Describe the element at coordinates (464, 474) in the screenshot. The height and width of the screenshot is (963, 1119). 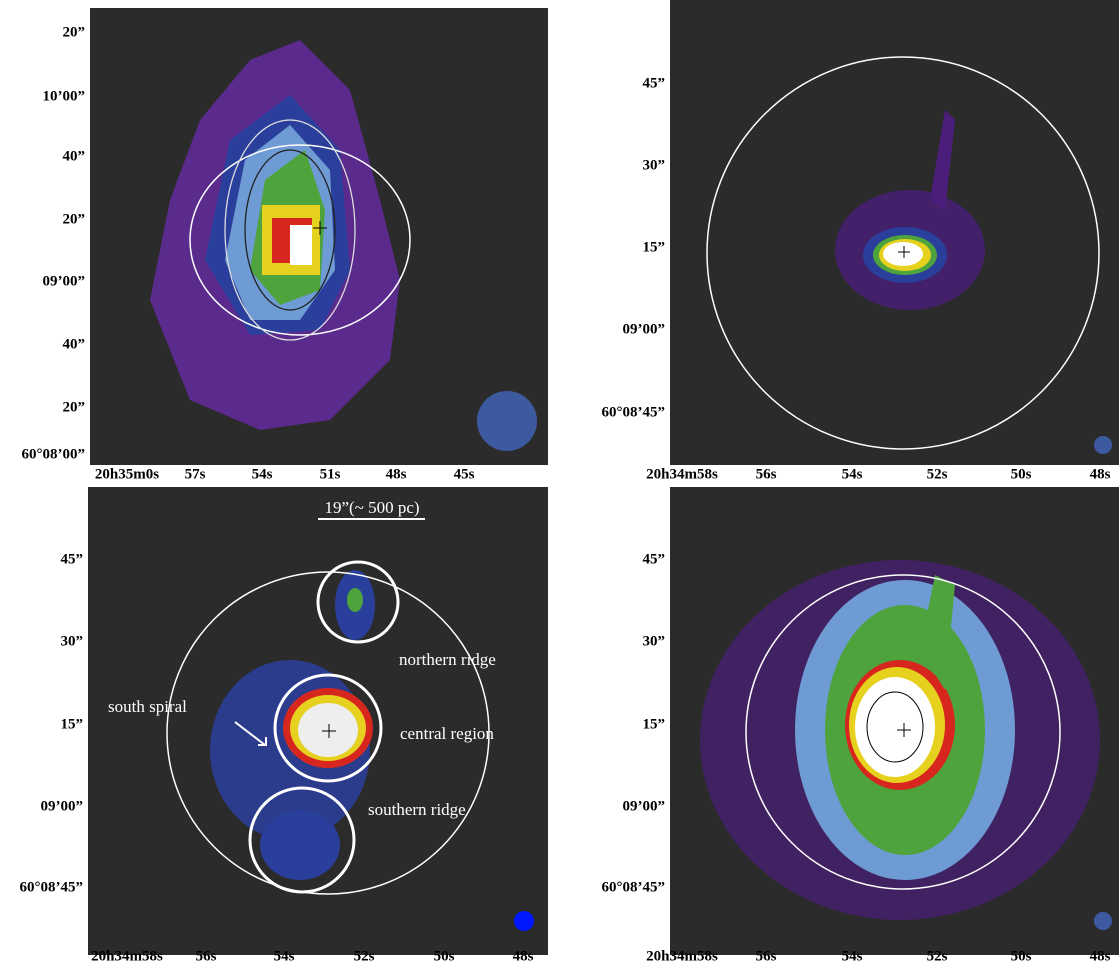
I see `x-tick-label: 45s` at that location.